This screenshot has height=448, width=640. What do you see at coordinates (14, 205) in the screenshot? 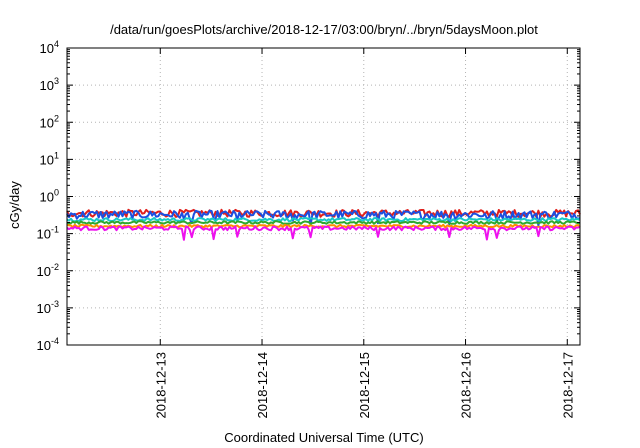
I see `y-axis-label: cGy/day` at bounding box center [14, 205].